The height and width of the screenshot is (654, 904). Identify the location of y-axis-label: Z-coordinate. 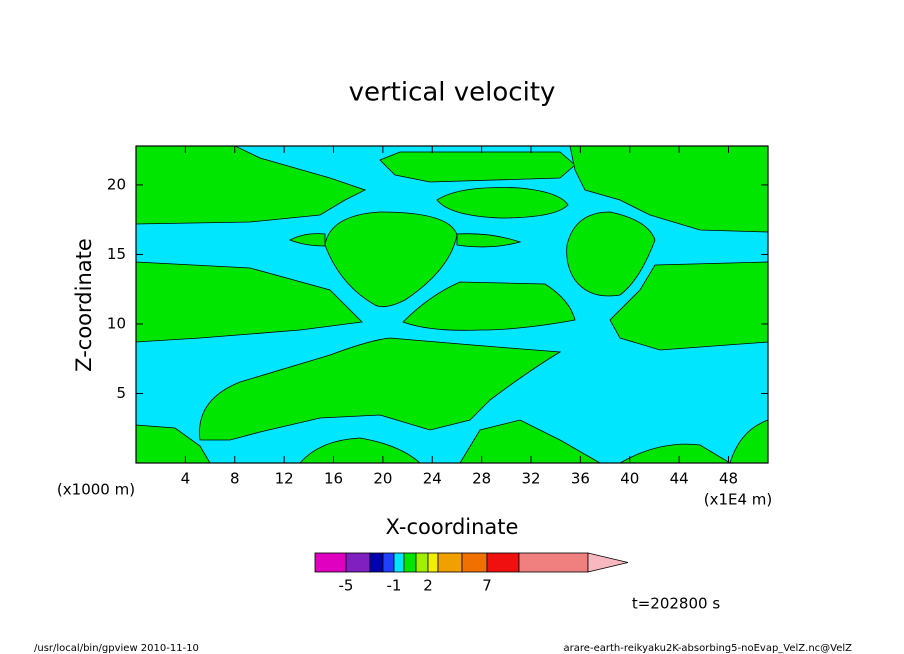
(84, 305).